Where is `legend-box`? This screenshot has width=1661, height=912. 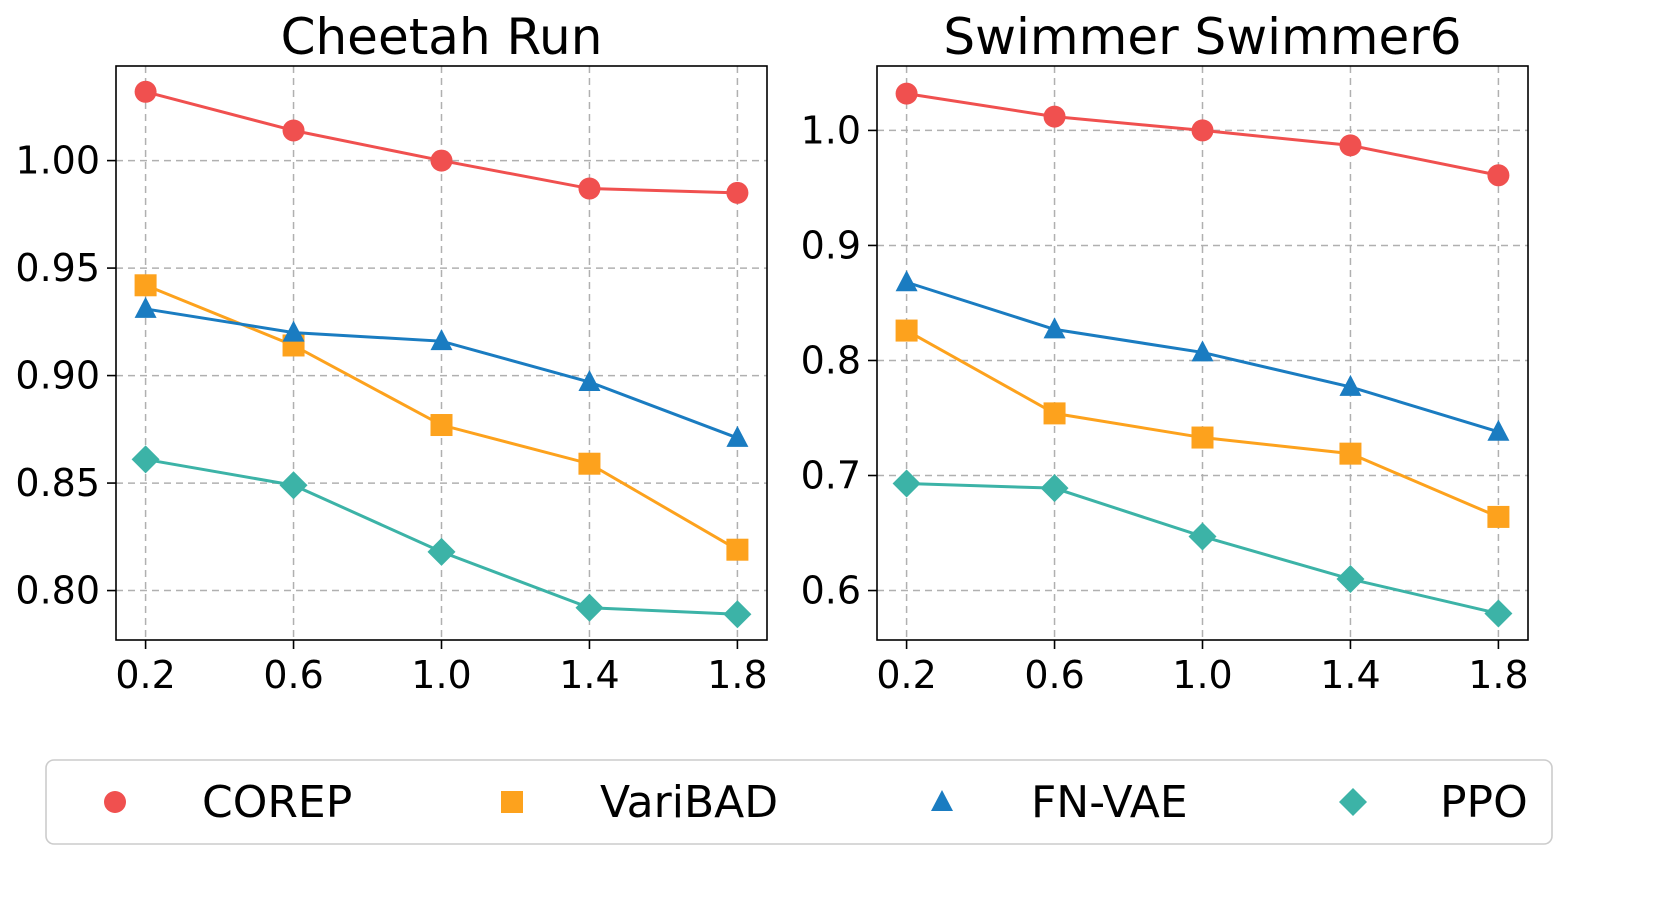
legend-box is located at coordinates (799, 802).